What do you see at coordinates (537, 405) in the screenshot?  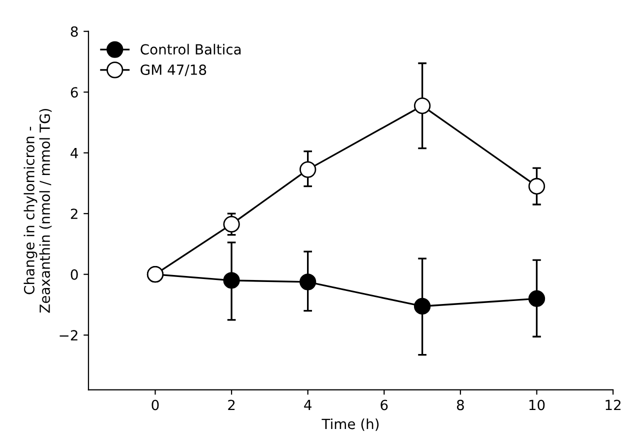 I see `x-tick-label: 10` at bounding box center [537, 405].